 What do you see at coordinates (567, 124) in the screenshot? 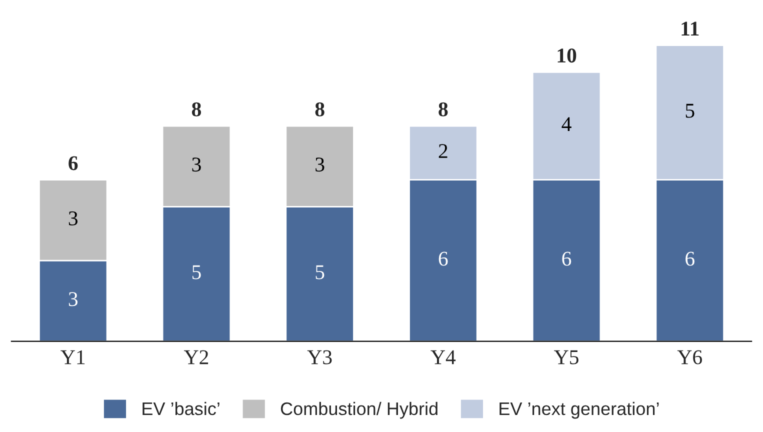
I see `data-label: 4` at bounding box center [567, 124].